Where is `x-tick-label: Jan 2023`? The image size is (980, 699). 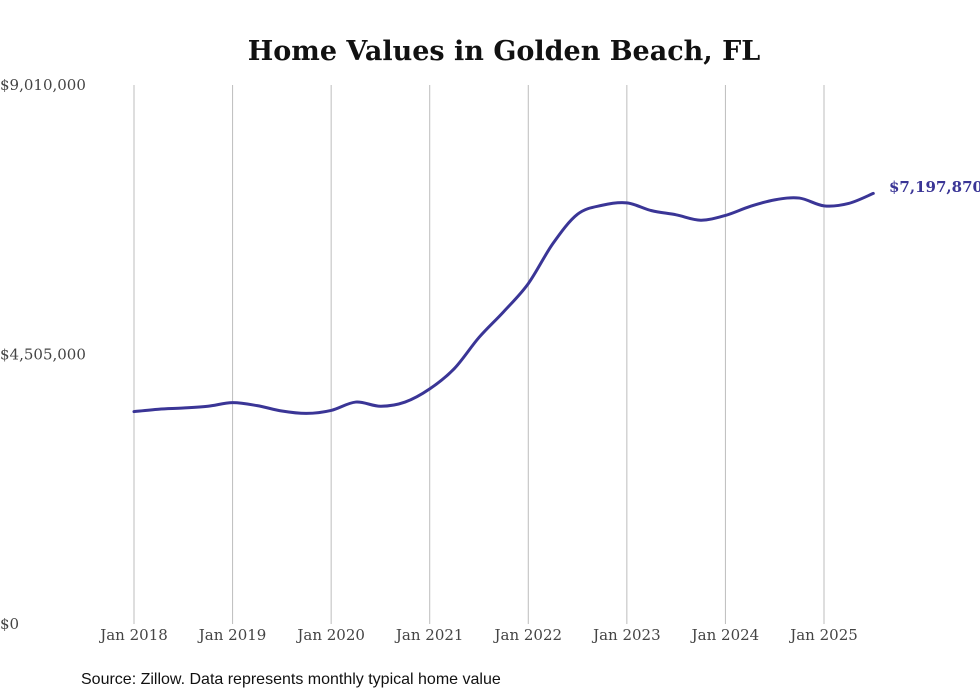
x-tick-label: Jan 2023 is located at coordinates (626, 635).